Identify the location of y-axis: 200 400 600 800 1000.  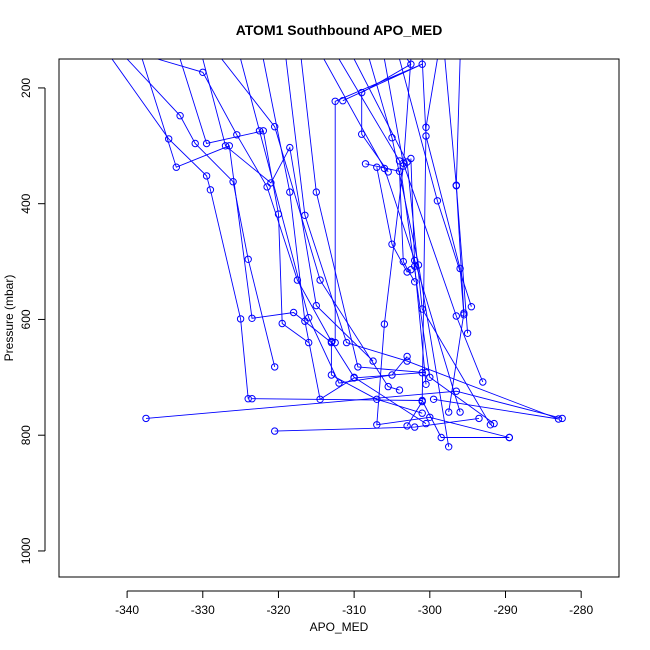
(32, 321).